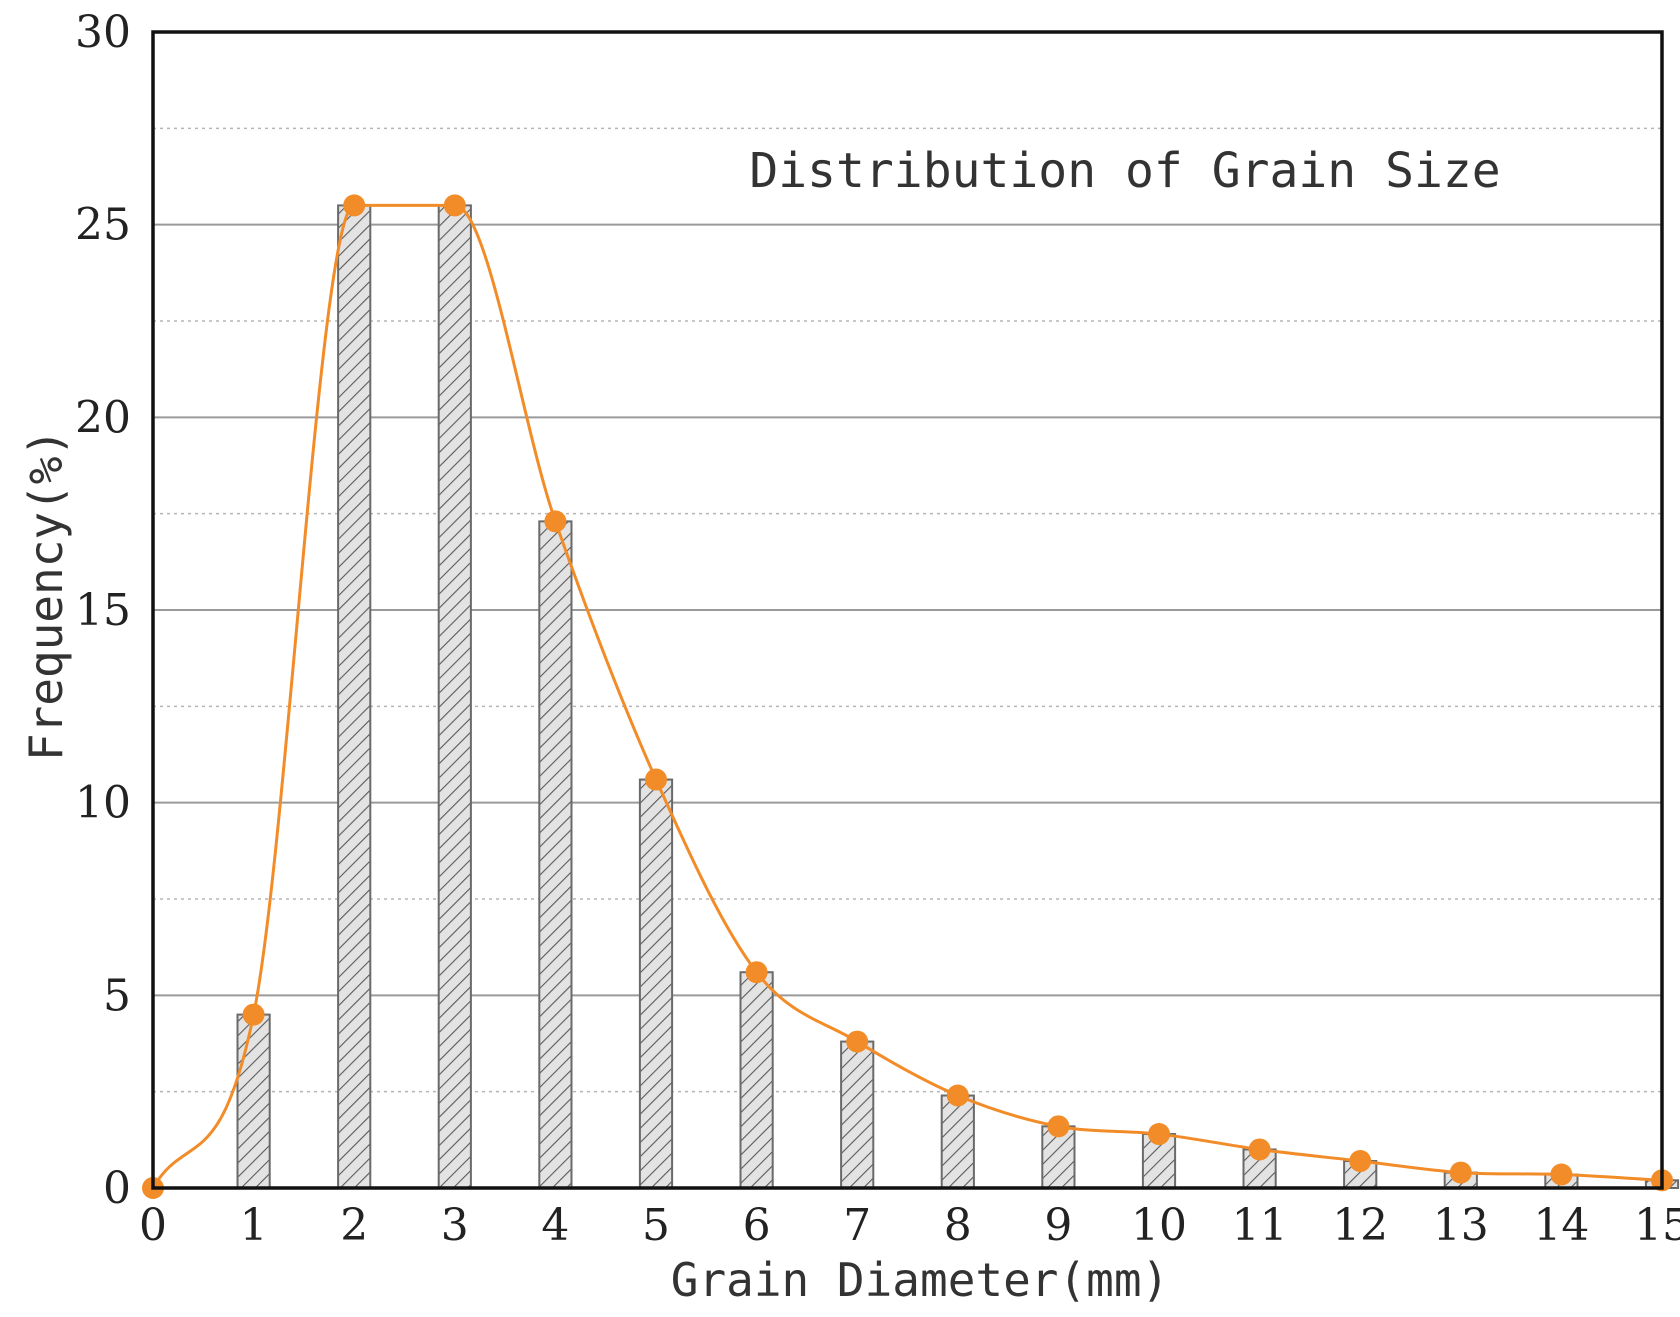 This screenshot has height=1317, width=1680. I want to click on y-tick-label: 30, so click(103, 32).